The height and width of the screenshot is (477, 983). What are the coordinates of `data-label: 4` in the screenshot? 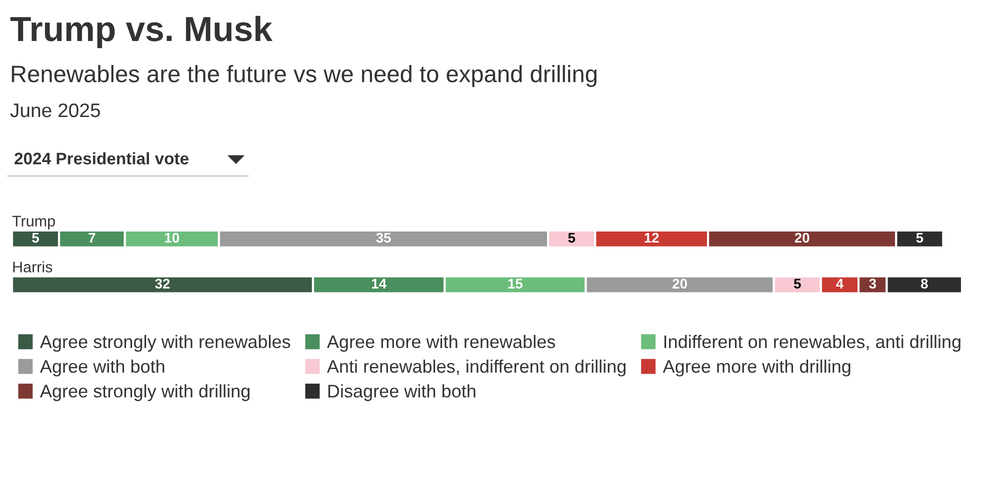 It's located at (840, 283).